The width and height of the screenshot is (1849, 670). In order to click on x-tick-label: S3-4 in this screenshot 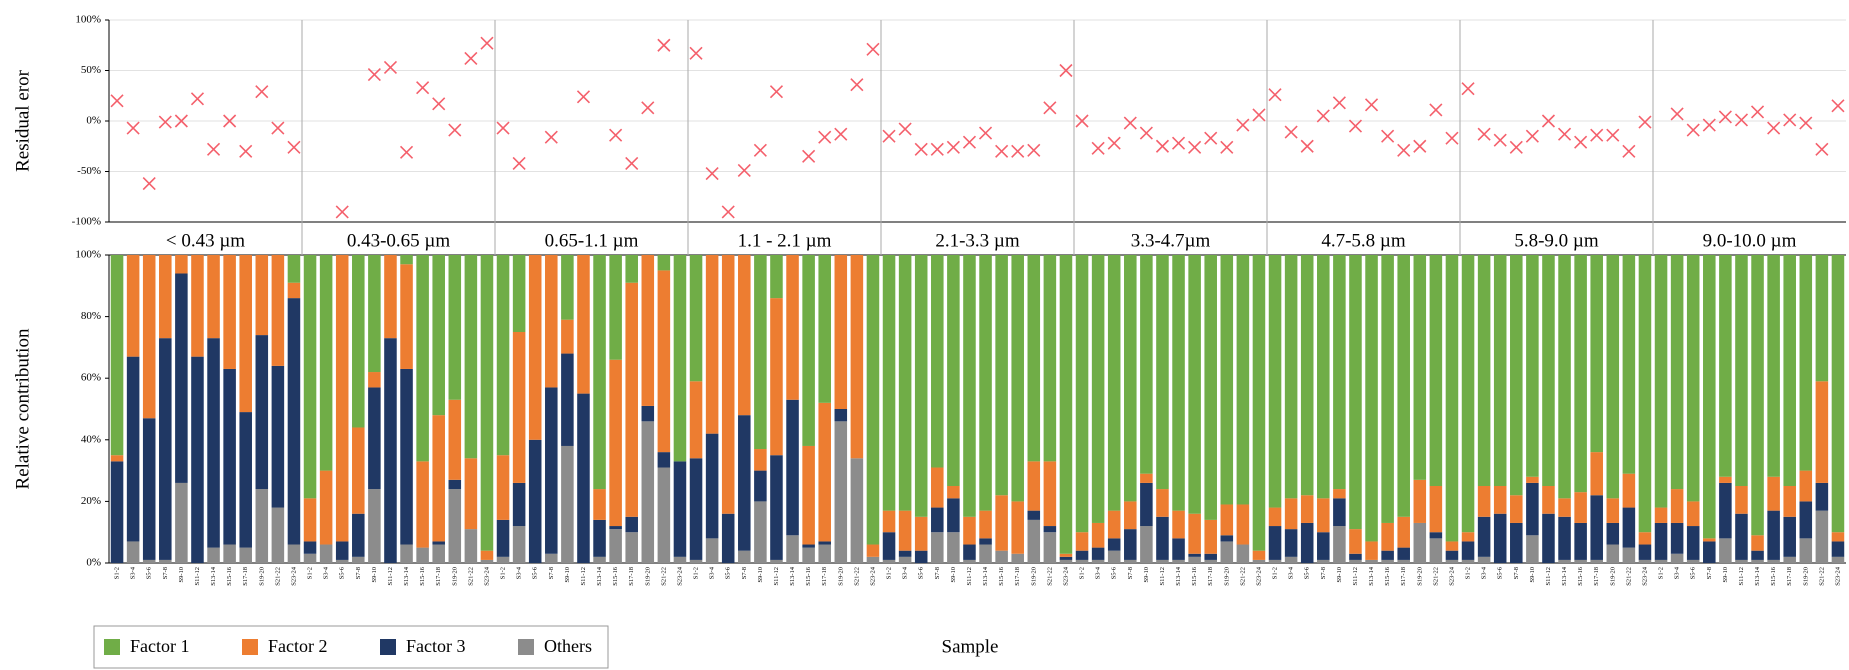, I will do `click(1291, 572)`.